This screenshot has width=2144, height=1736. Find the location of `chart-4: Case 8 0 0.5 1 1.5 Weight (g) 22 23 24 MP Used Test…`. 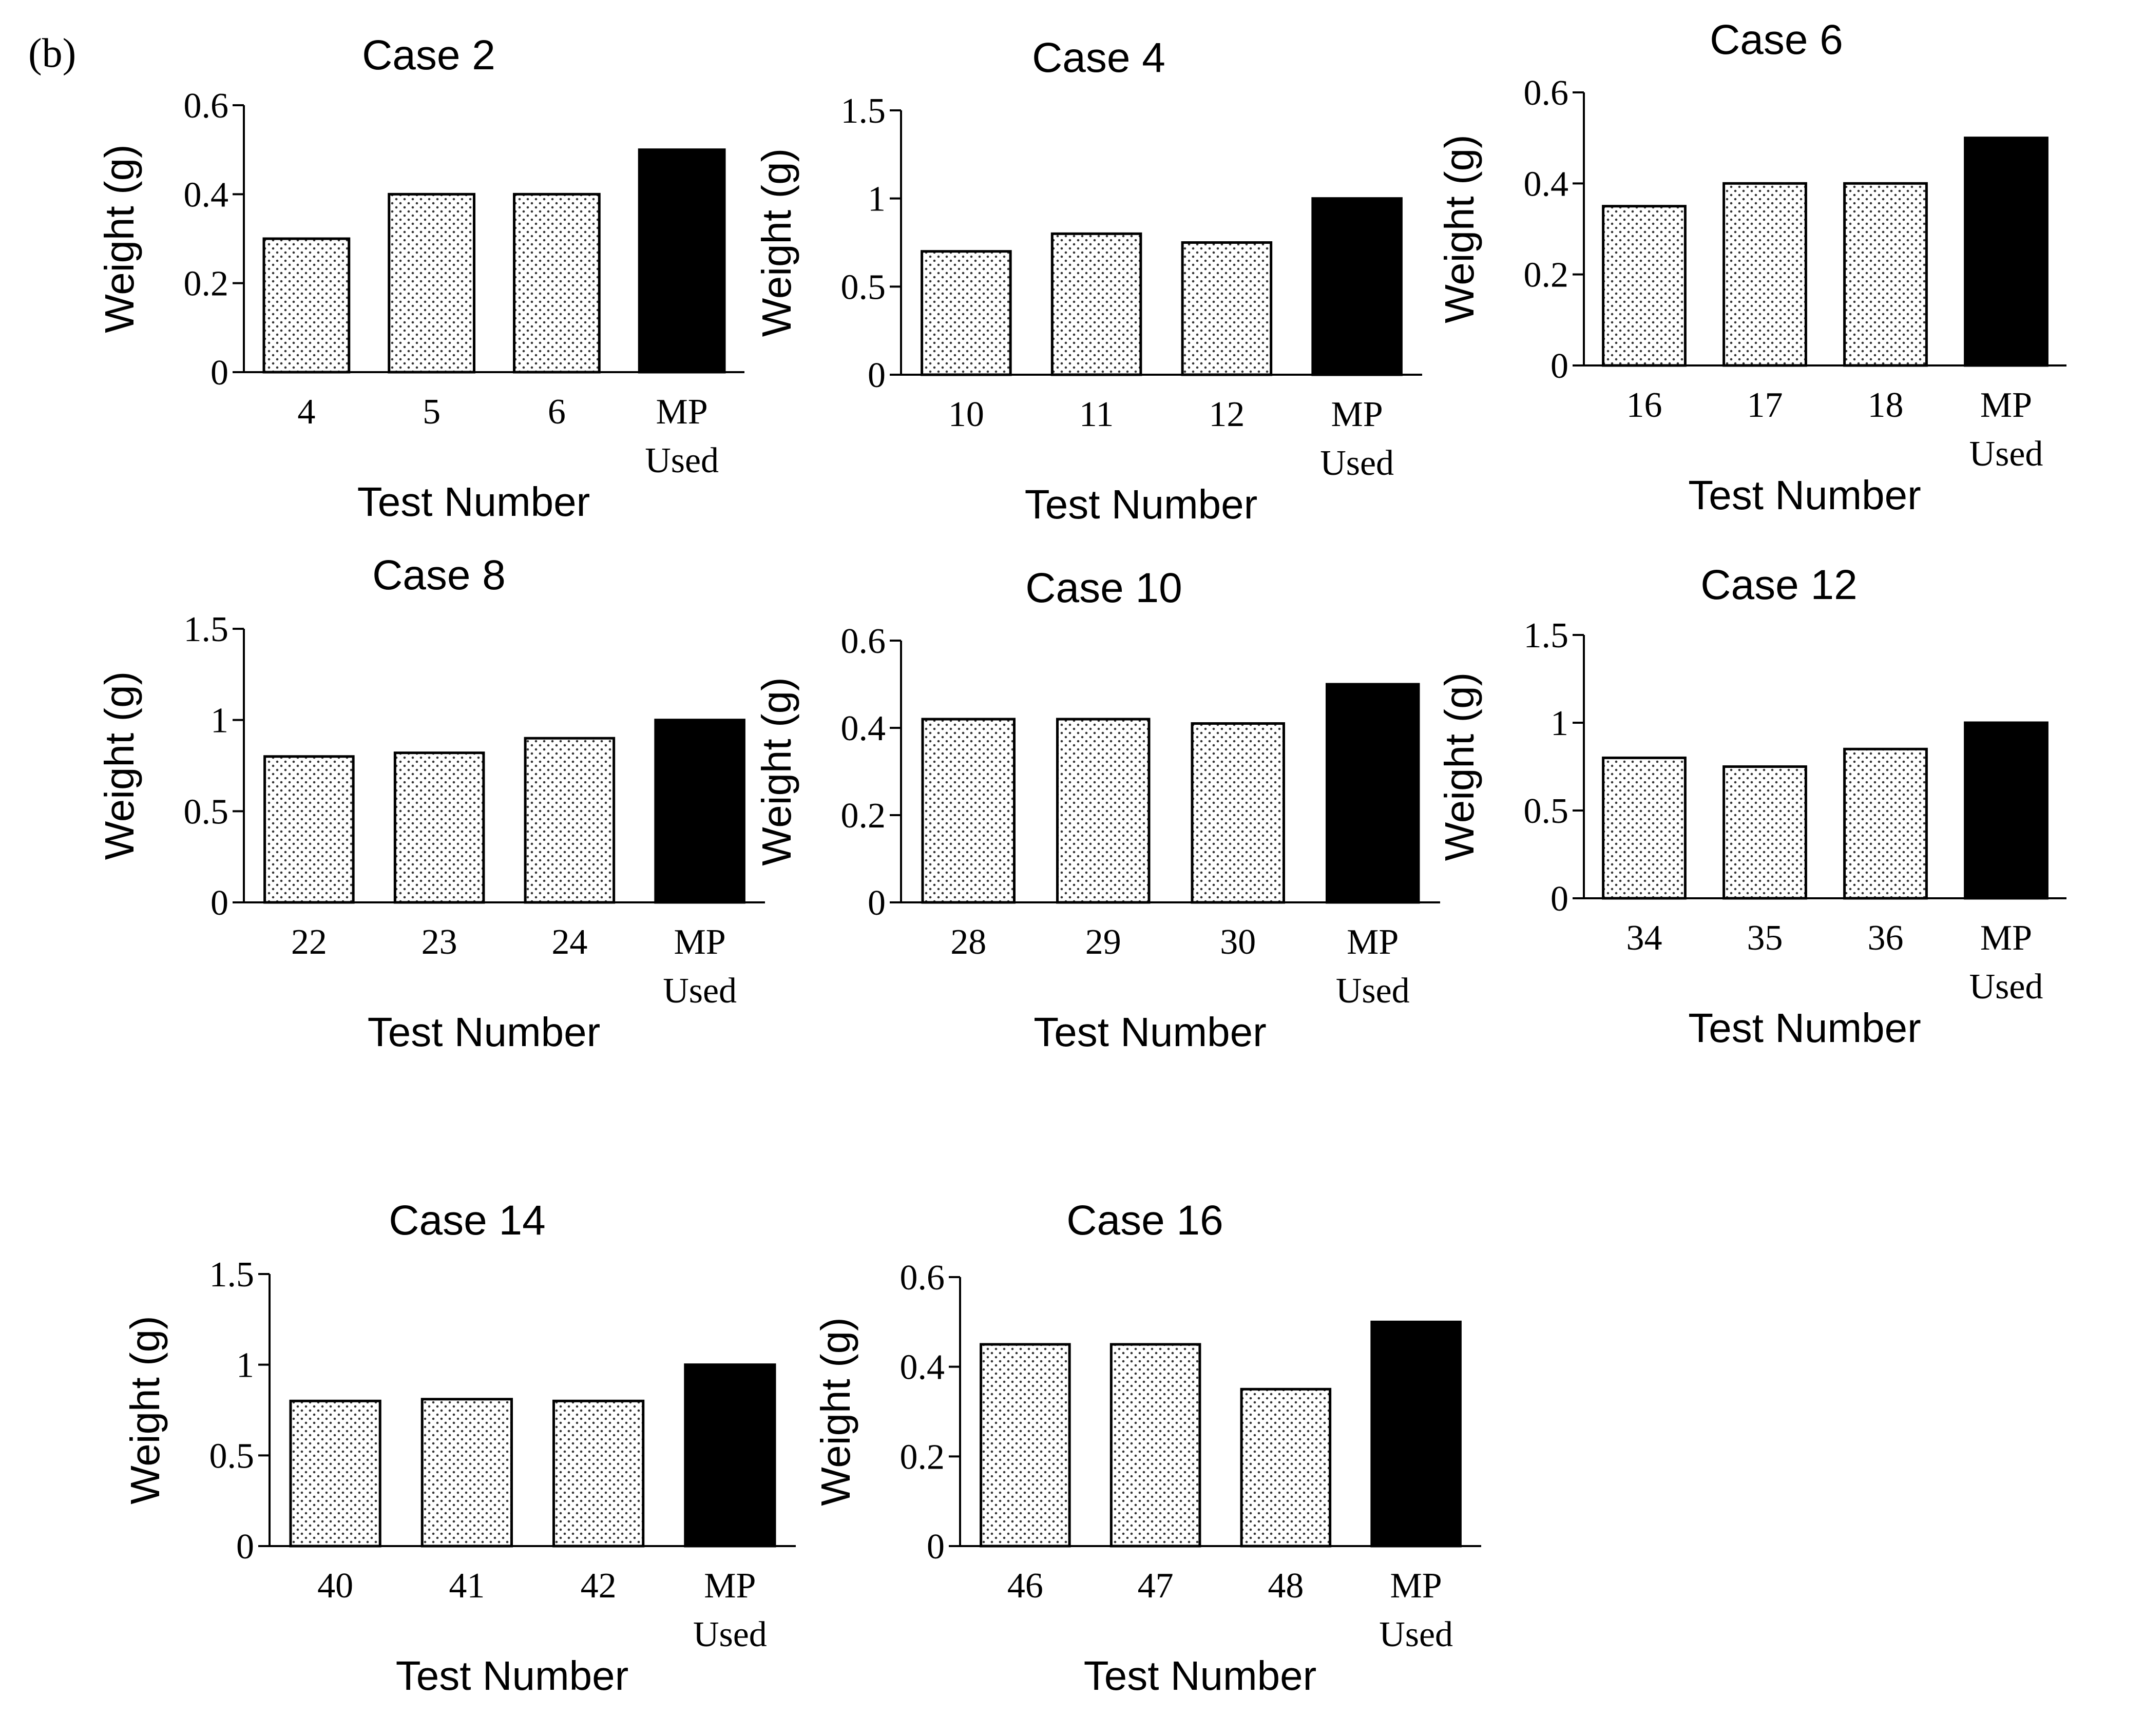

chart-4: Case 8 0 0.5 1 1.5 Weight (g) 22 23 24 MP Used Test… is located at coordinates (431, 803).